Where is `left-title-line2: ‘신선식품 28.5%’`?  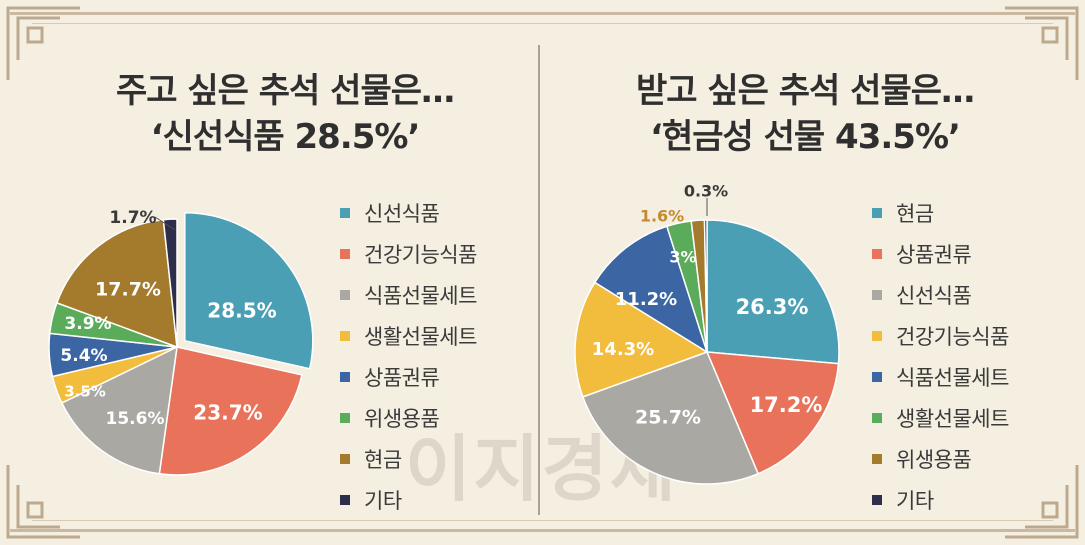 left-title-line2: ‘신선식품 28.5%’ is located at coordinates (285, 137).